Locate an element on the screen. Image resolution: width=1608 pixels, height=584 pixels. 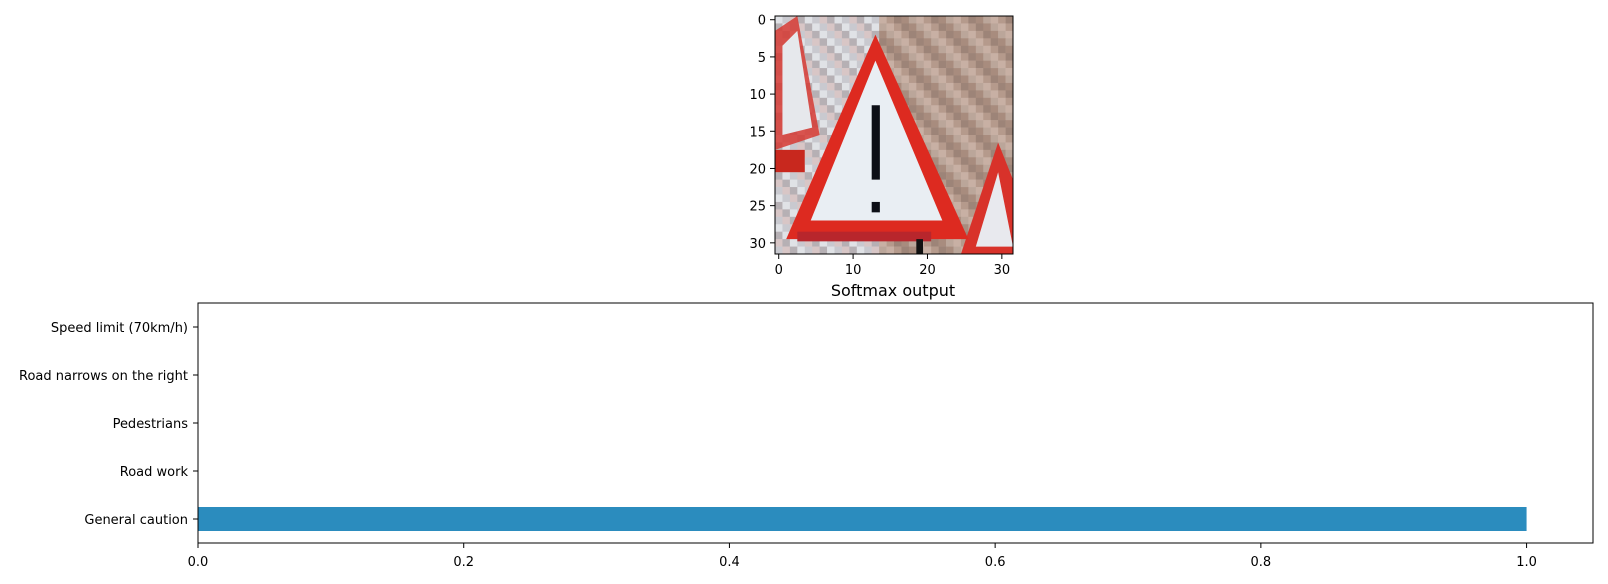
warning-sign-image is located at coordinates (894, 135).